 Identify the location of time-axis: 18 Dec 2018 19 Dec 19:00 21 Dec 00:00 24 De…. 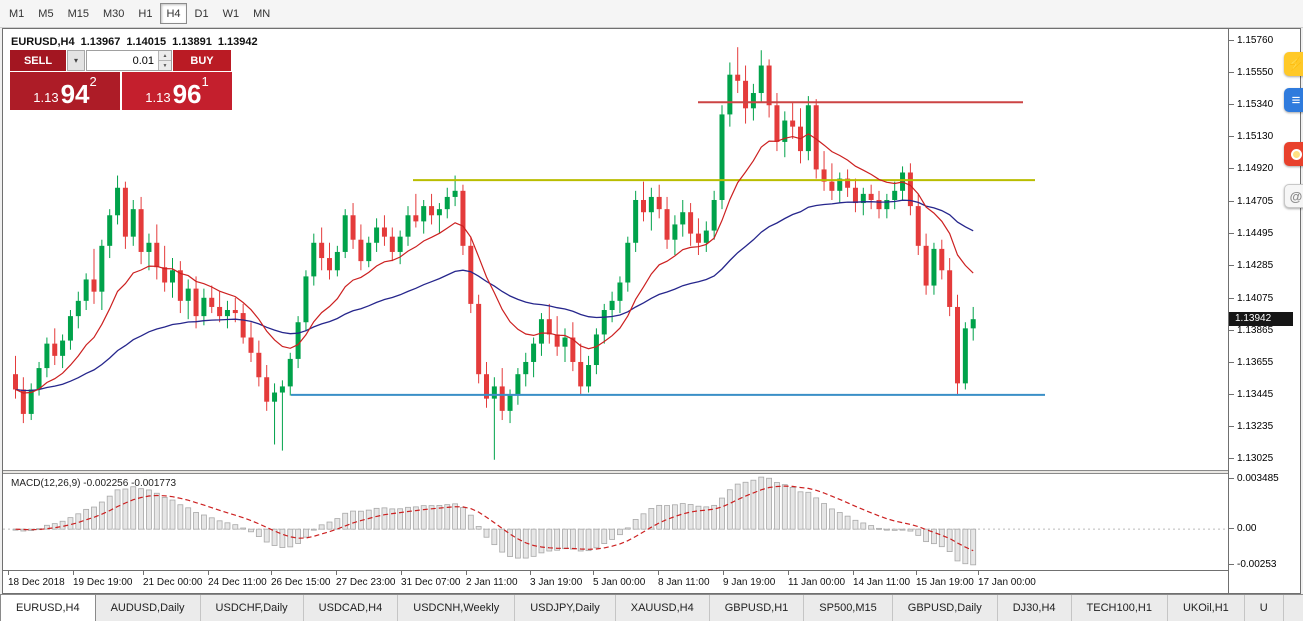
(651, 581).